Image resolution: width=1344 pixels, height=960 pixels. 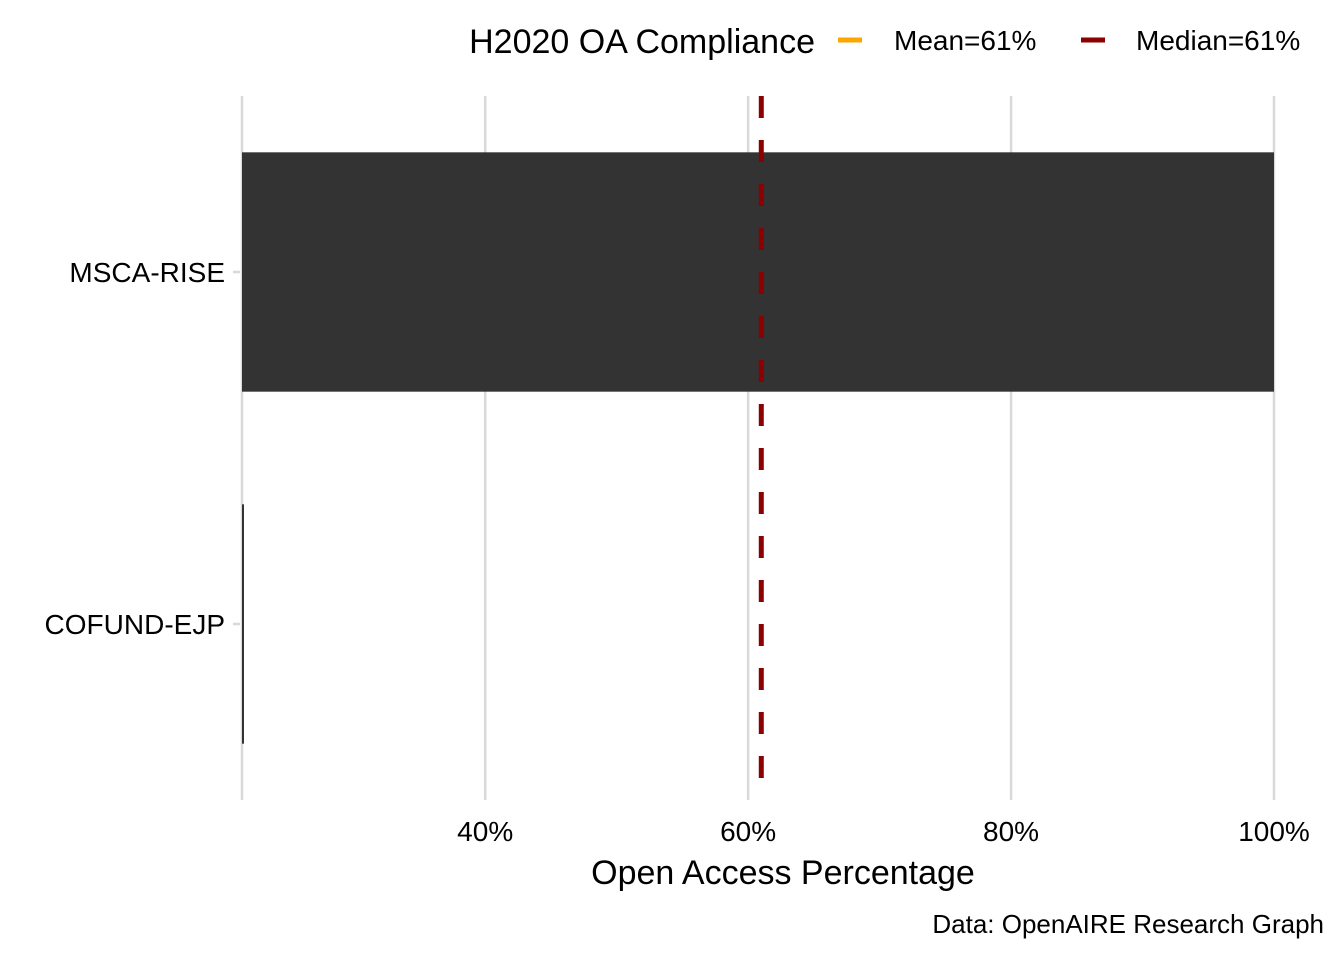 What do you see at coordinates (884, 42) in the screenshot?
I see `legend: H2020 OA Compliance Mean=61% Median=61%` at bounding box center [884, 42].